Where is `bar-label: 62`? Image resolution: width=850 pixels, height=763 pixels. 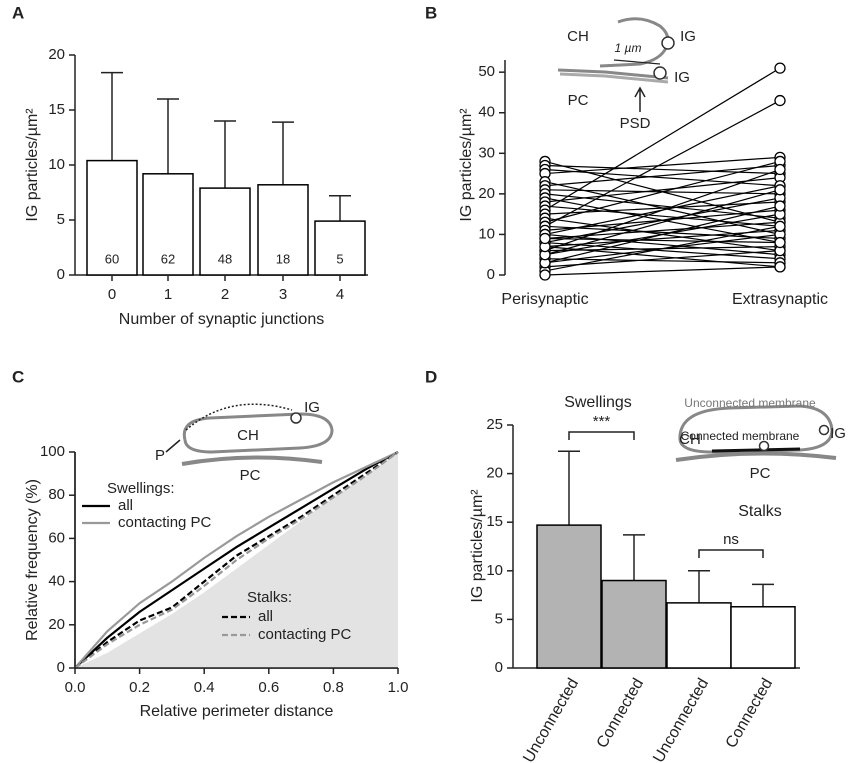
bar-label: 62 is located at coordinates (168, 258).